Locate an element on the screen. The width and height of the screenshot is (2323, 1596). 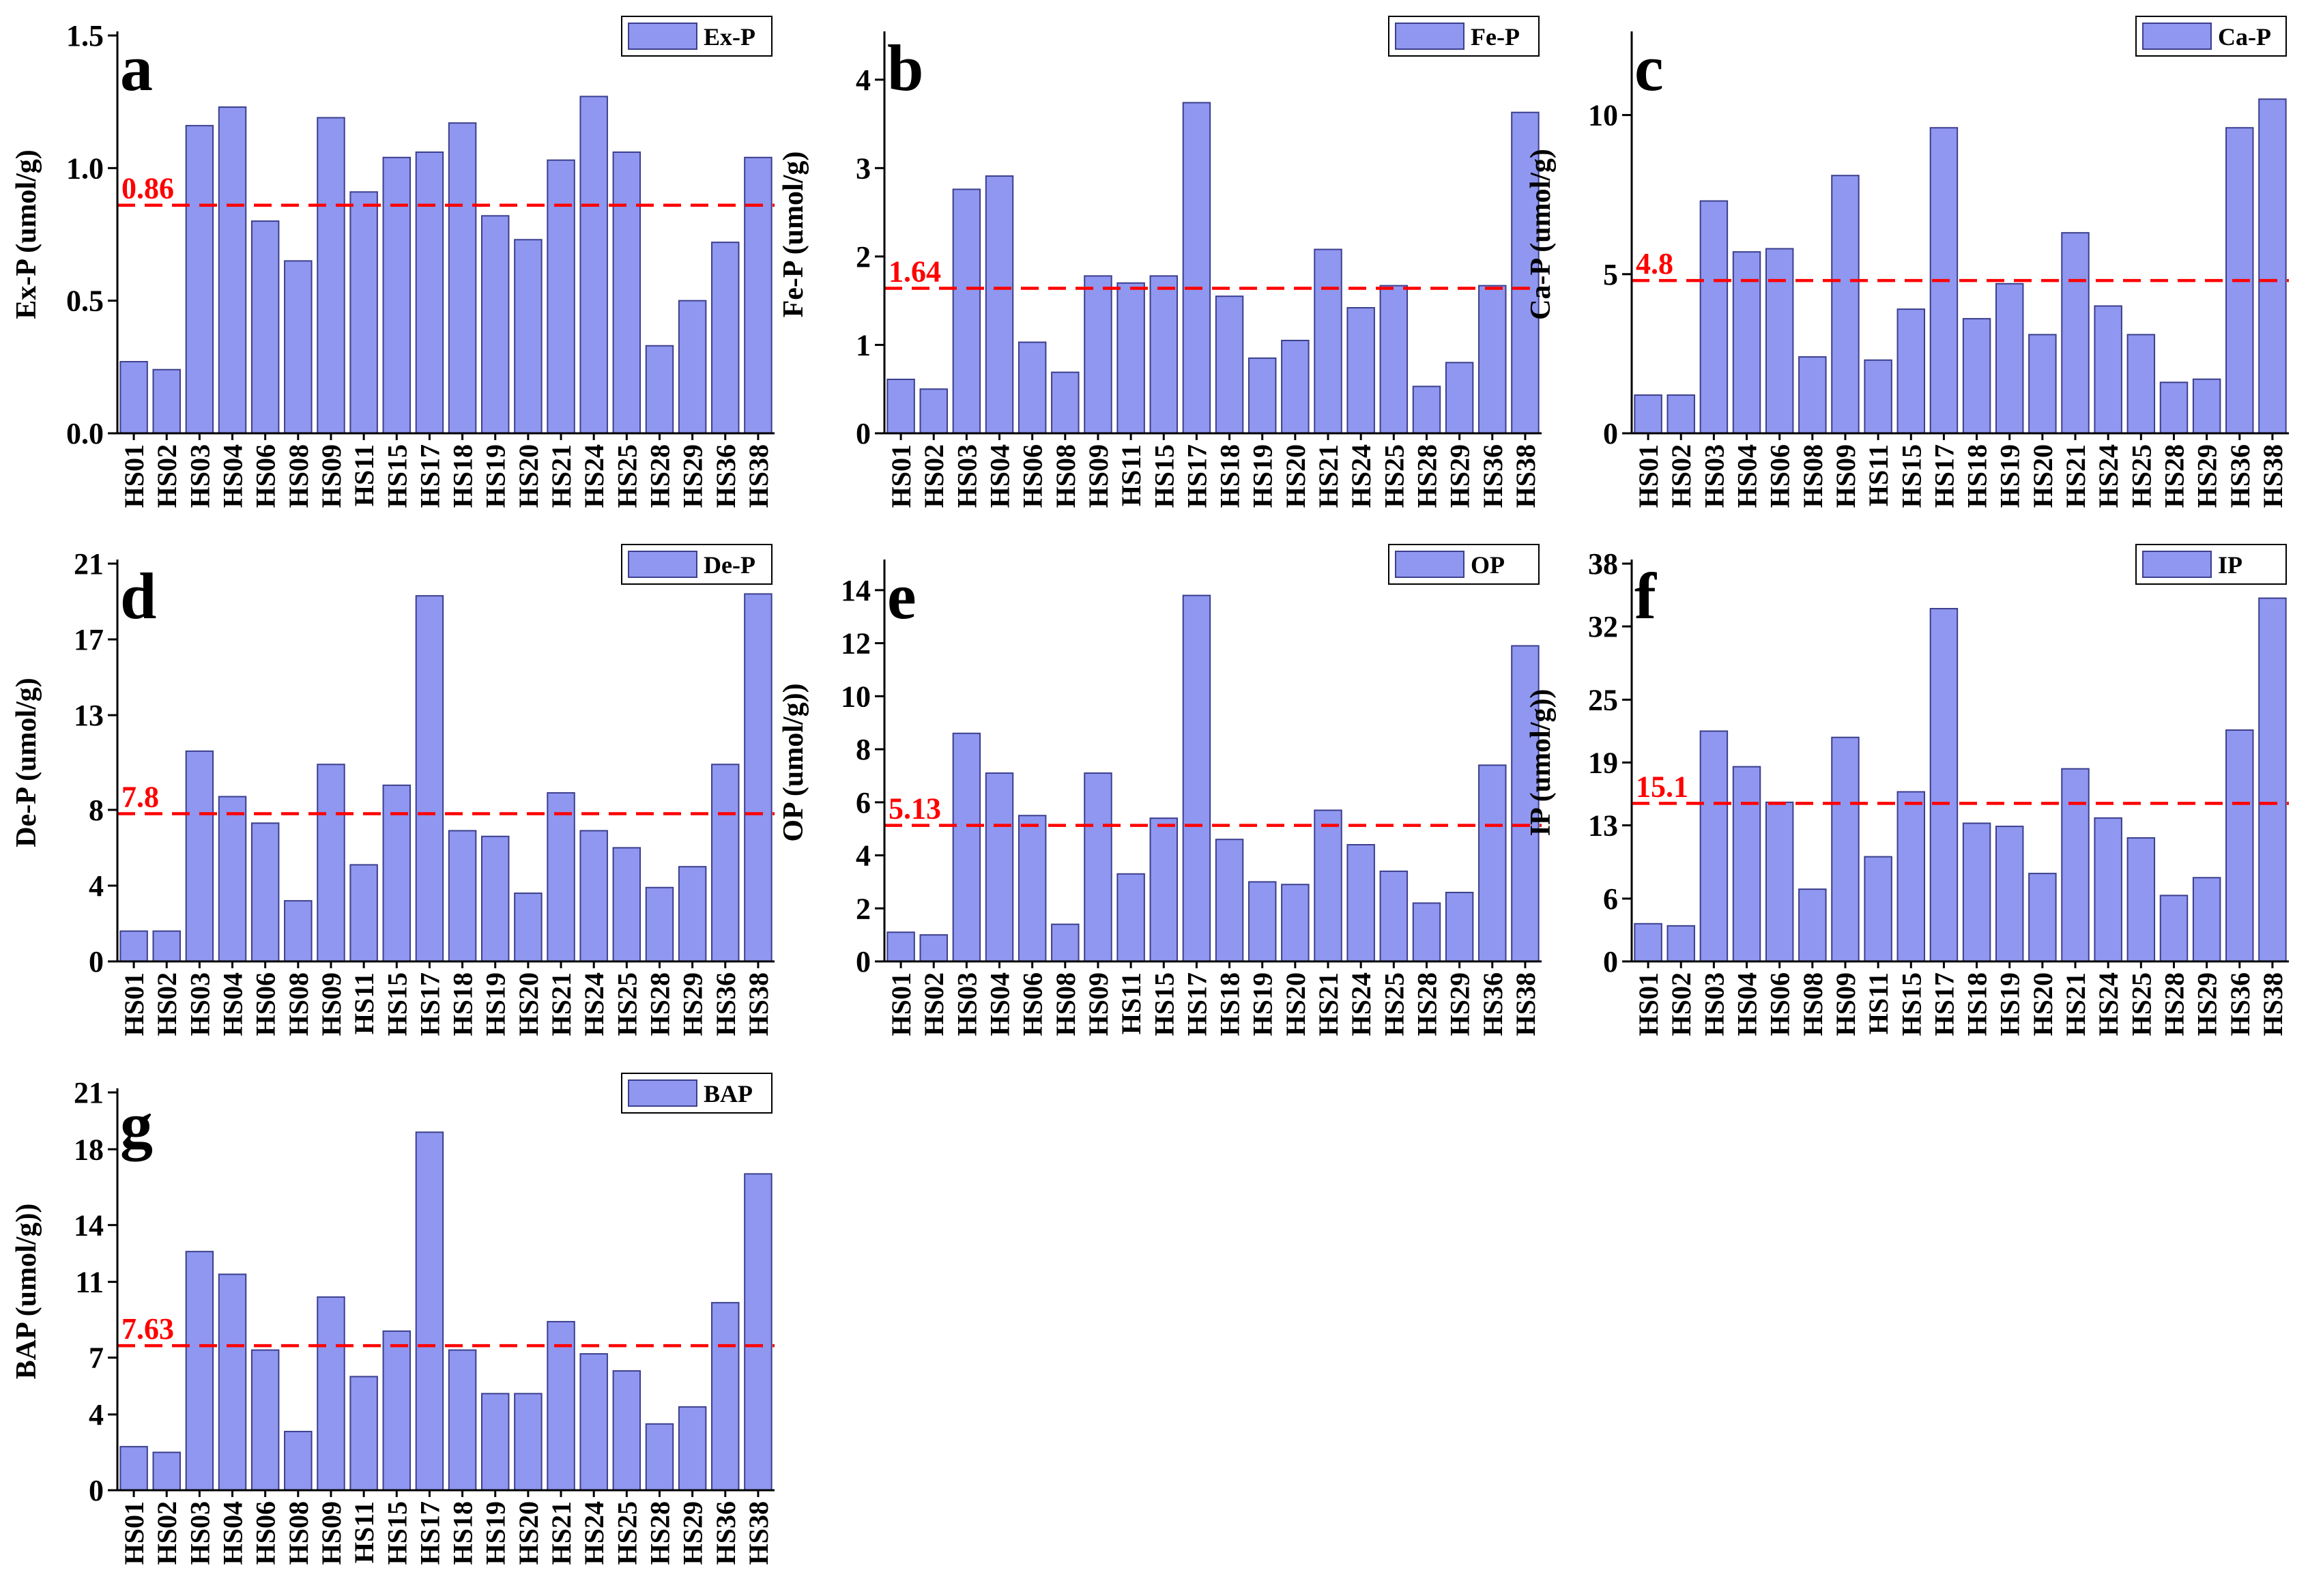
x-tick-label-c: HS01 is located at coordinates (1648, 476).